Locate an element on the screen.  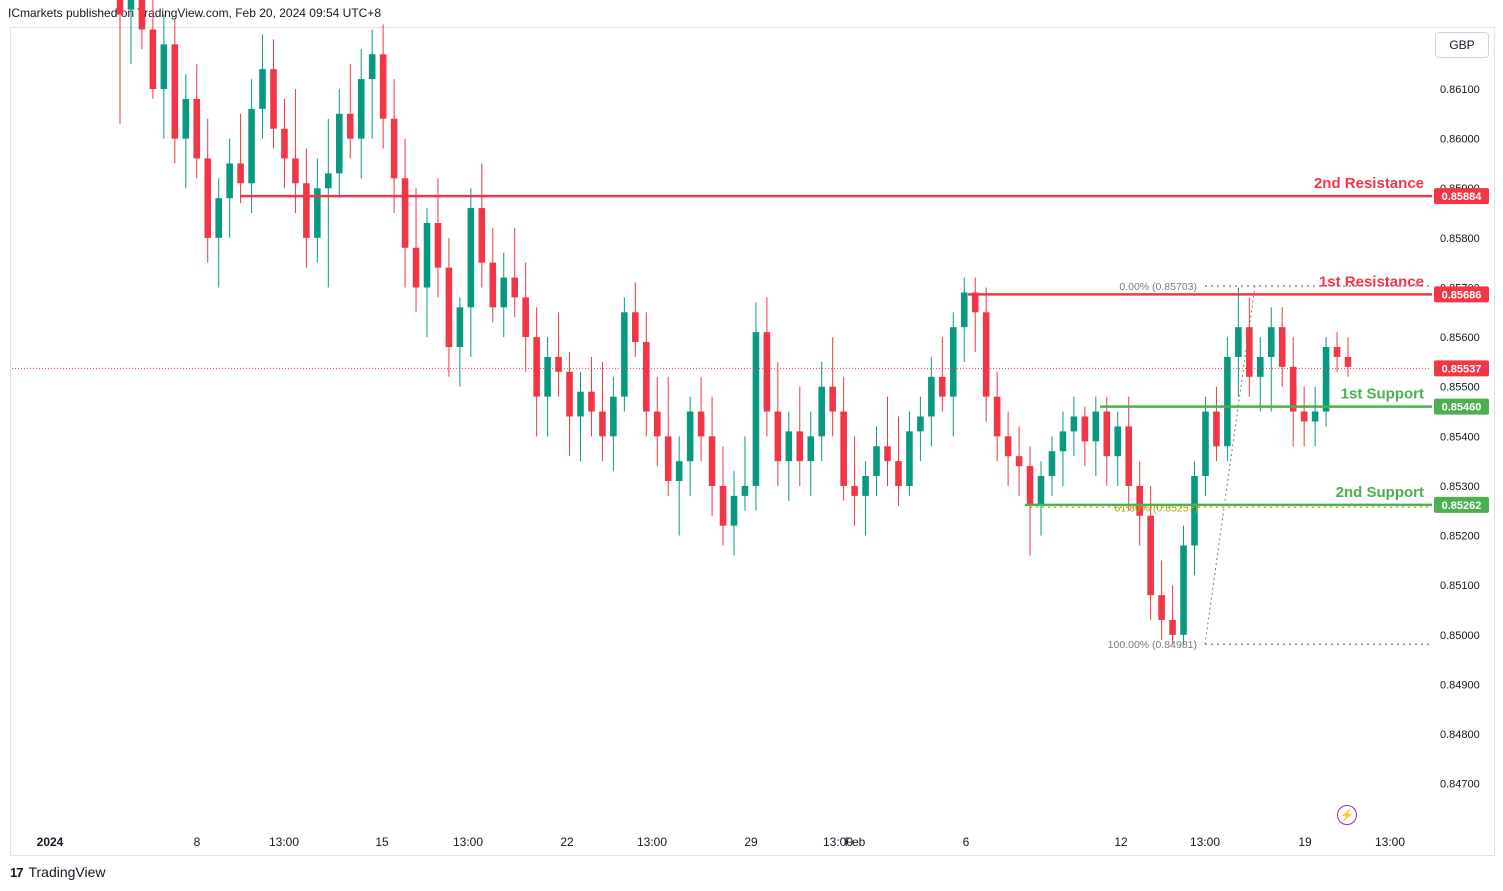
tradingview-logo: 17 is located at coordinates (17, 872).